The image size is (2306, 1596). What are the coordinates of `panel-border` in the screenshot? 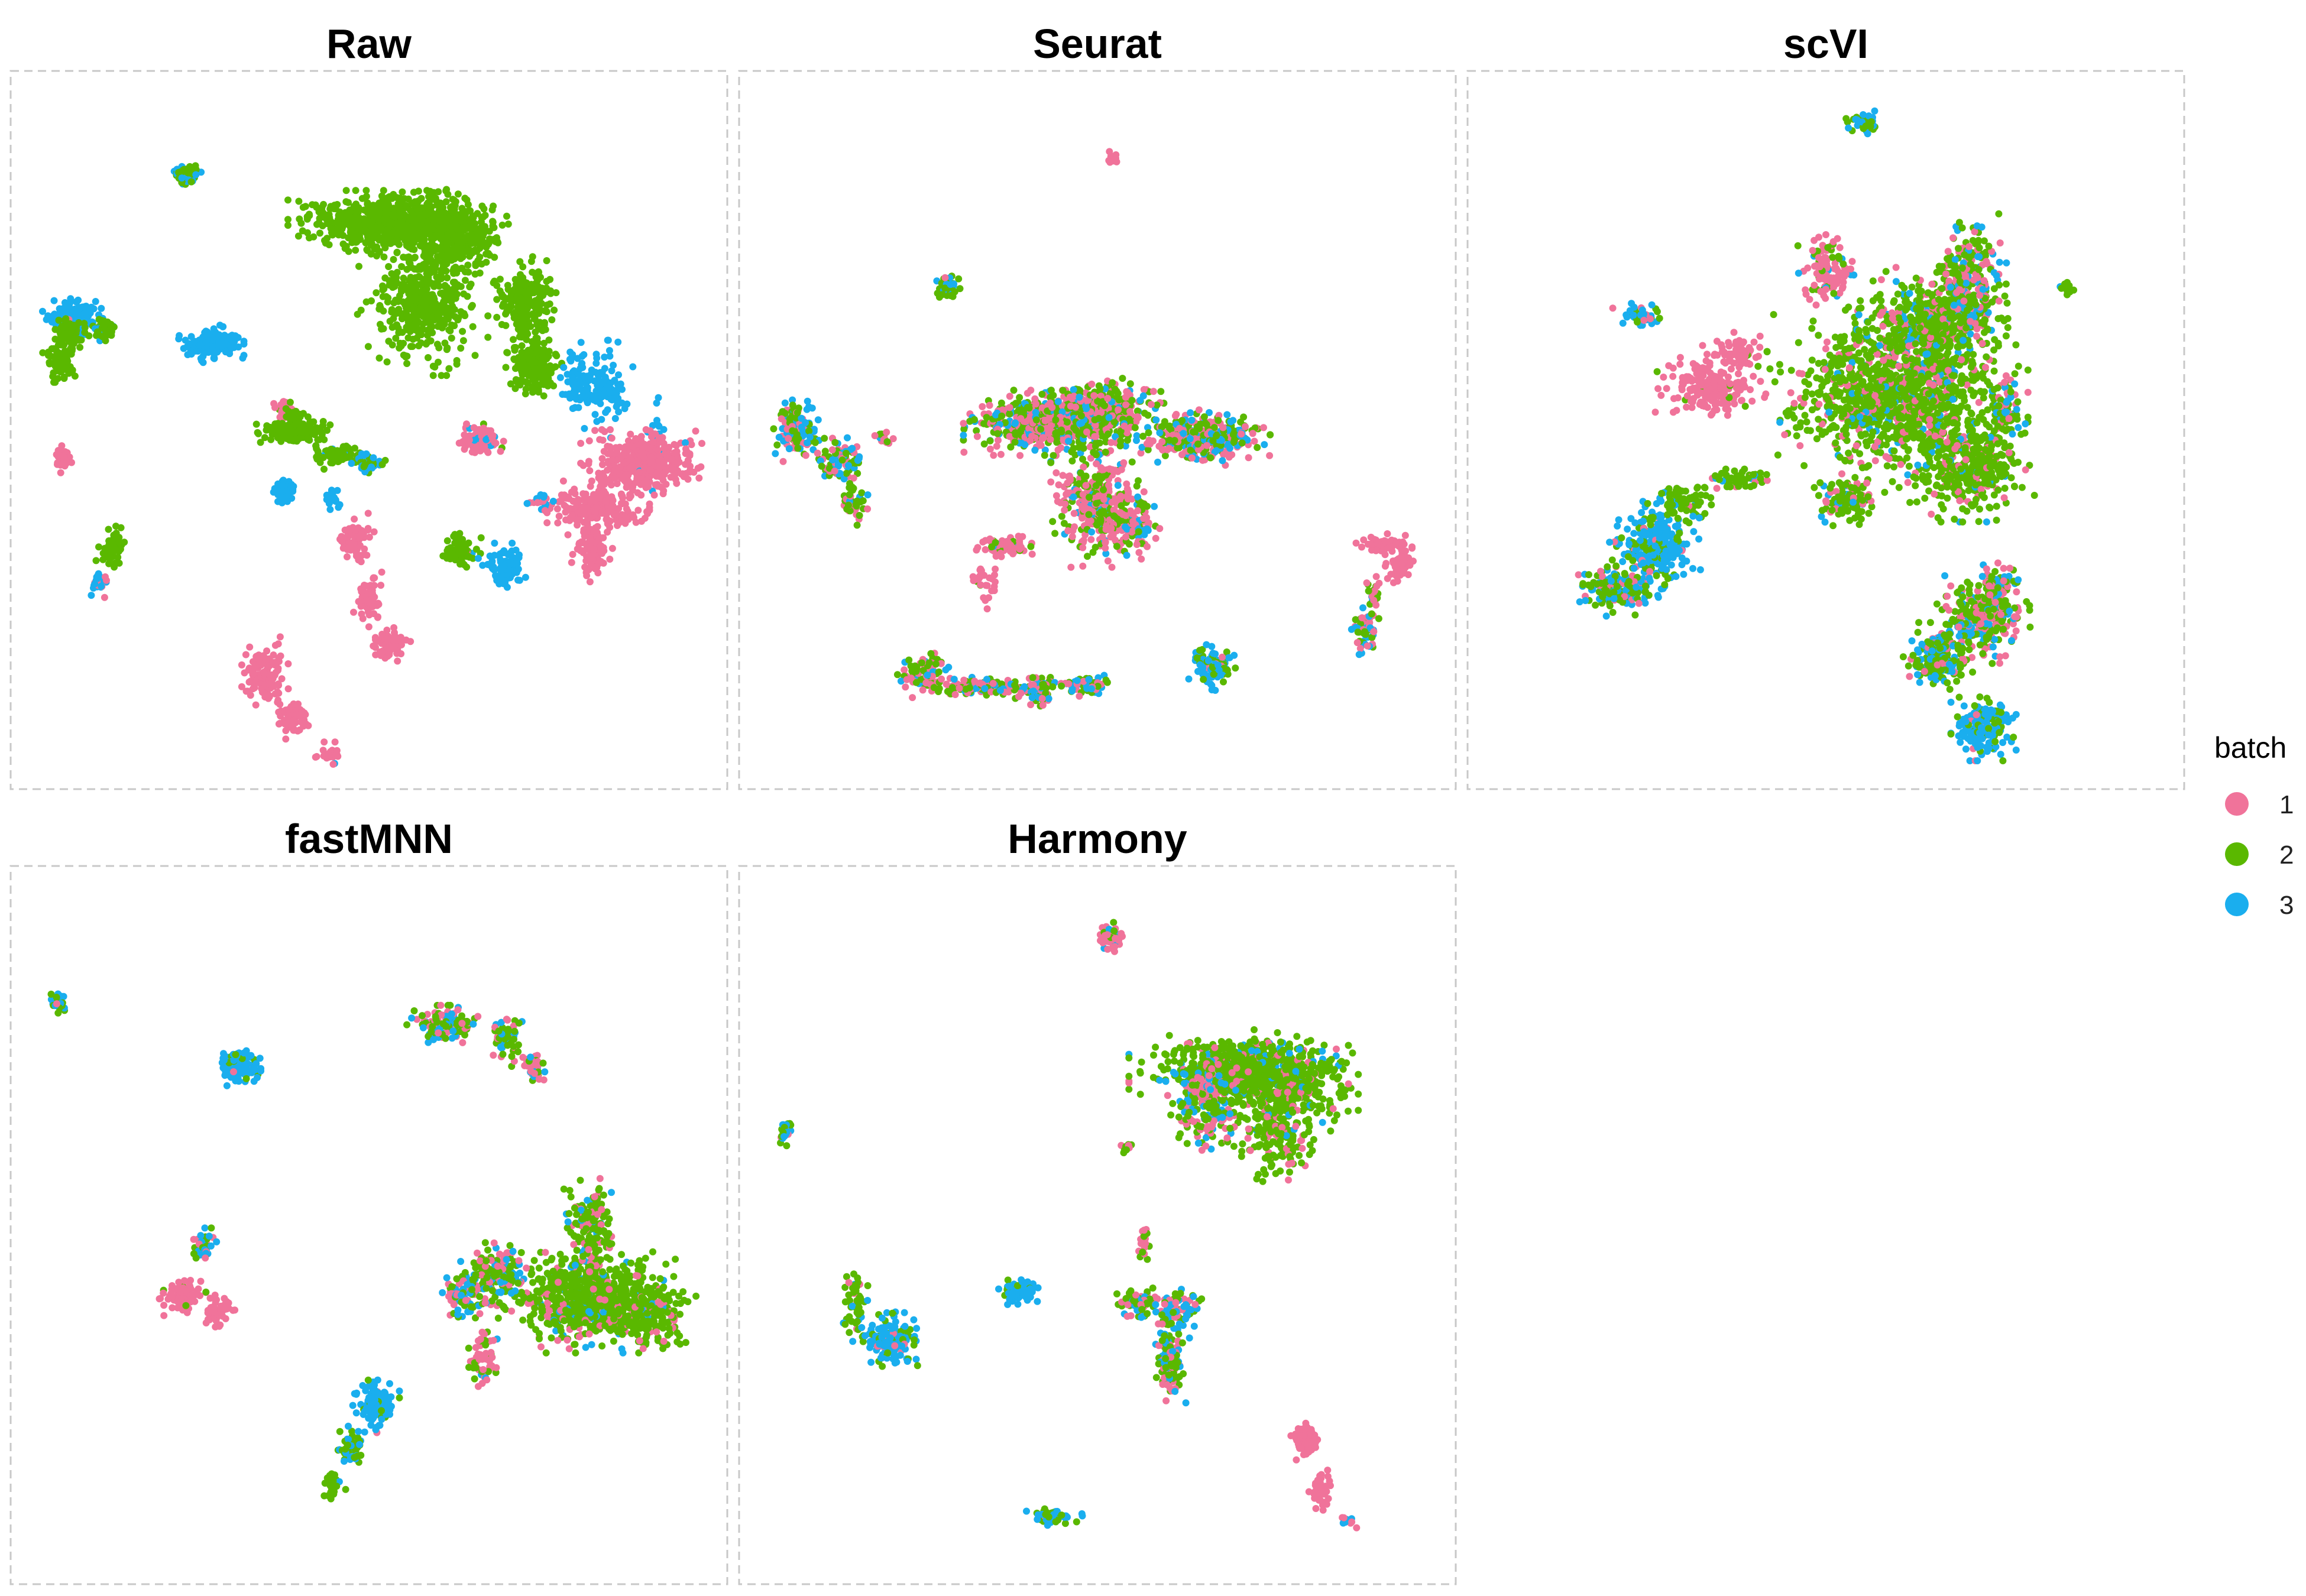 It's located at (368, 430).